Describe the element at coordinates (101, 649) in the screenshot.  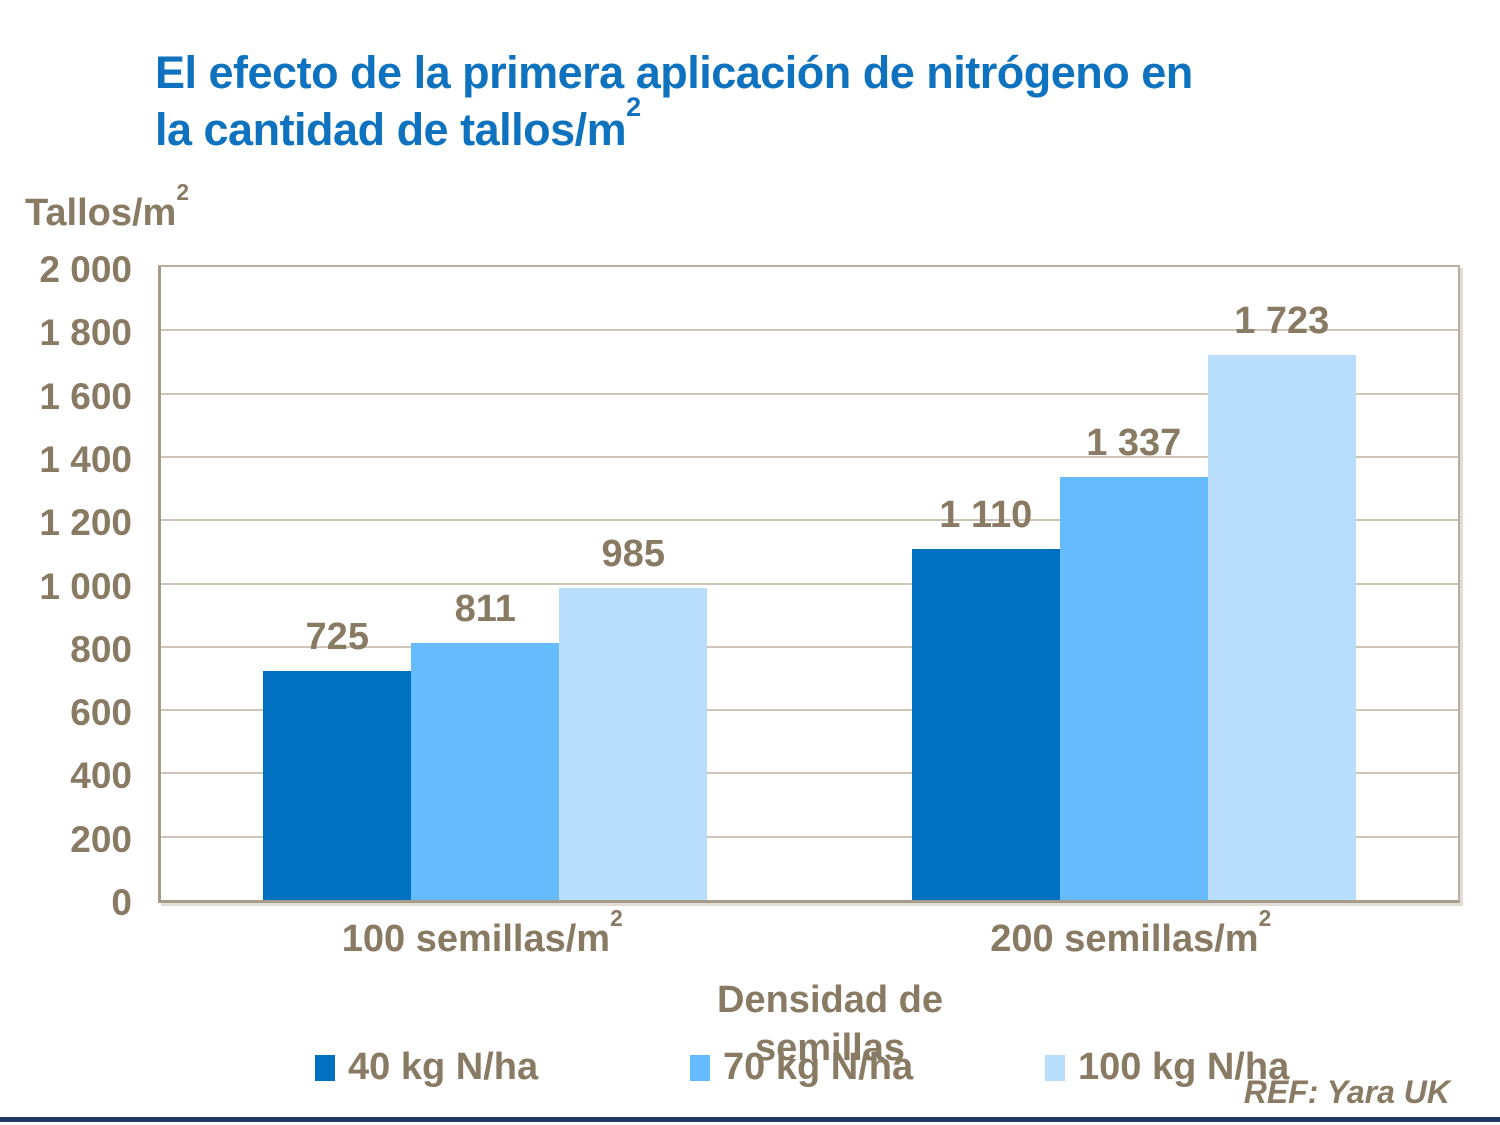
I see `y-tick-label: 800` at that location.